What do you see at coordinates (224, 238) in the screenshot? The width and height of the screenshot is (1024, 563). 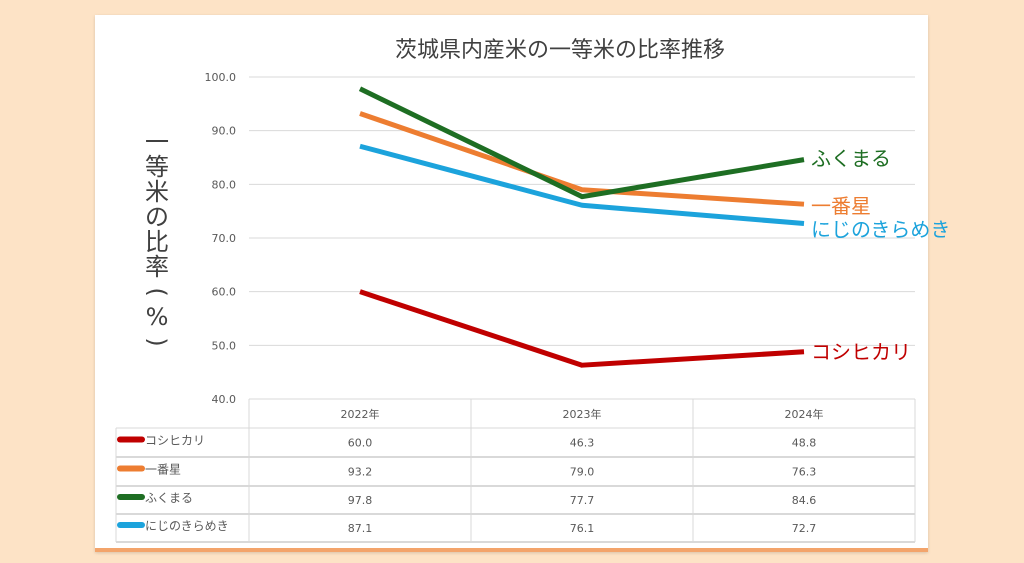 I see `y-tick-label: 70.0` at bounding box center [224, 238].